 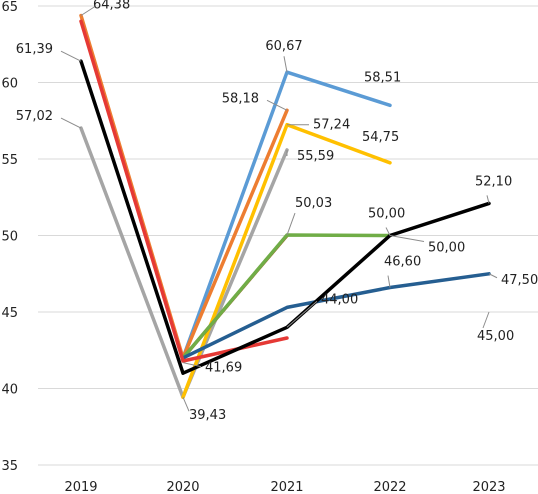 I want to click on x-tick-label: 2020, so click(x=182, y=487).